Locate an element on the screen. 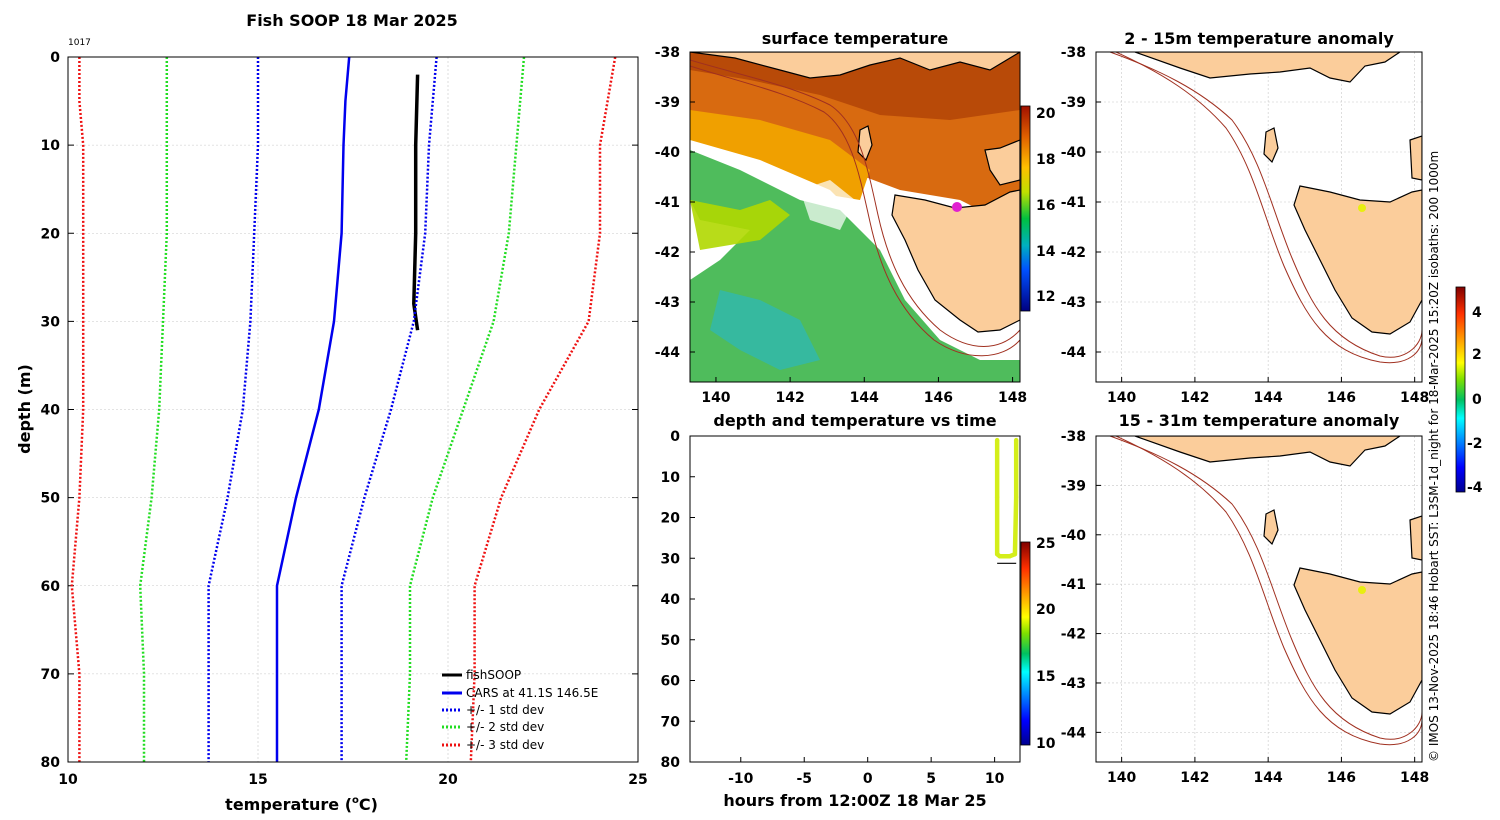  sst-hot-region is located at coordinates (855, 86).